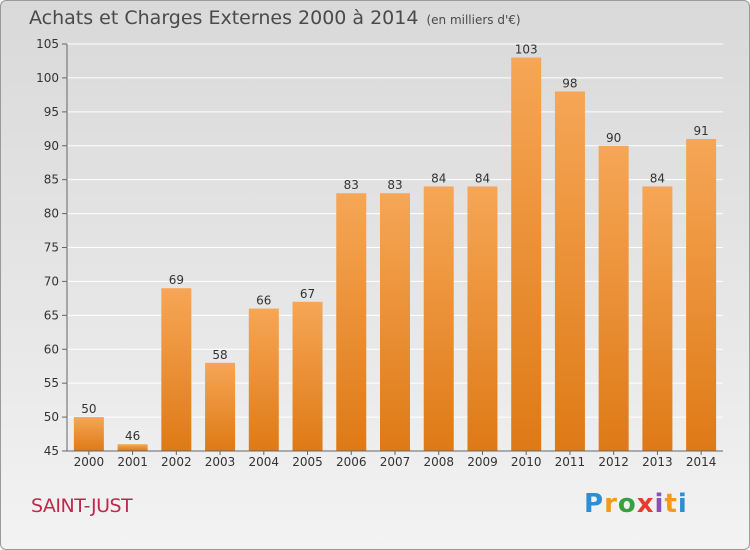 The image size is (750, 550). What do you see at coordinates (526, 50) in the screenshot?
I see `data-label: 103` at bounding box center [526, 50].